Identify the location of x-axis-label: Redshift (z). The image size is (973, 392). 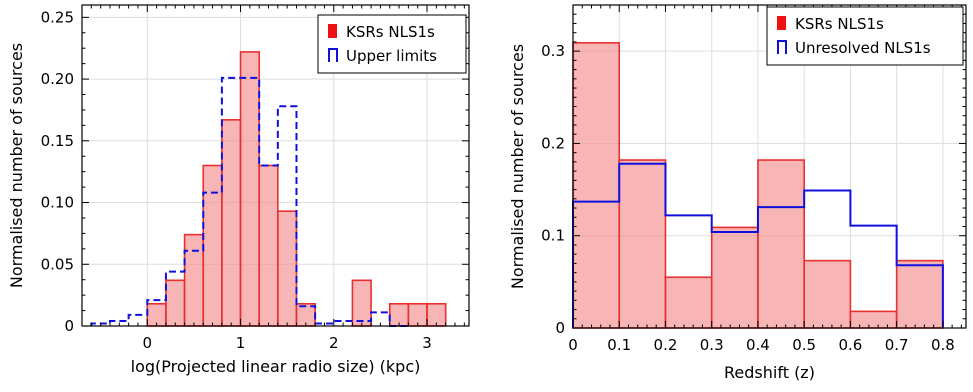
(769, 372).